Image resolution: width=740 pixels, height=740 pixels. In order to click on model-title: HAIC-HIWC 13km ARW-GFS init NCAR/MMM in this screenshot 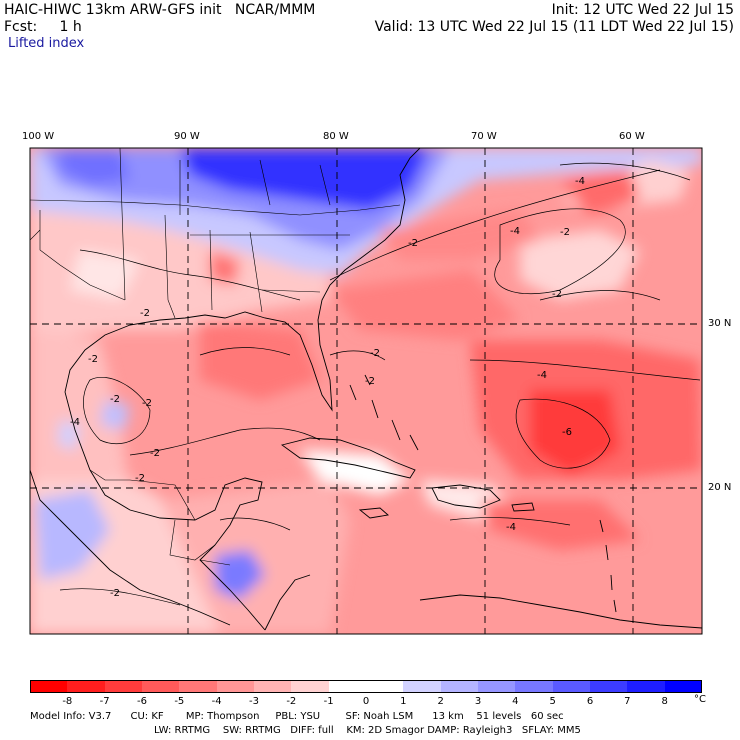, I will do `click(160, 10)`.